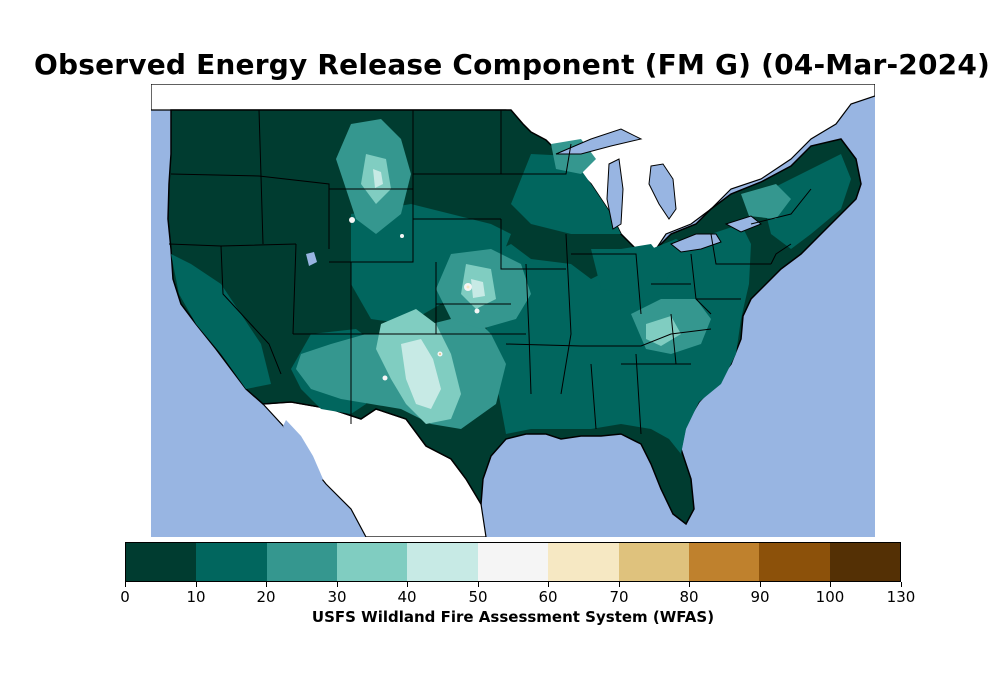 This screenshot has width=1000, height=700. What do you see at coordinates (830, 597) in the screenshot?
I see `colorbar-tick-label: 100` at bounding box center [830, 597].